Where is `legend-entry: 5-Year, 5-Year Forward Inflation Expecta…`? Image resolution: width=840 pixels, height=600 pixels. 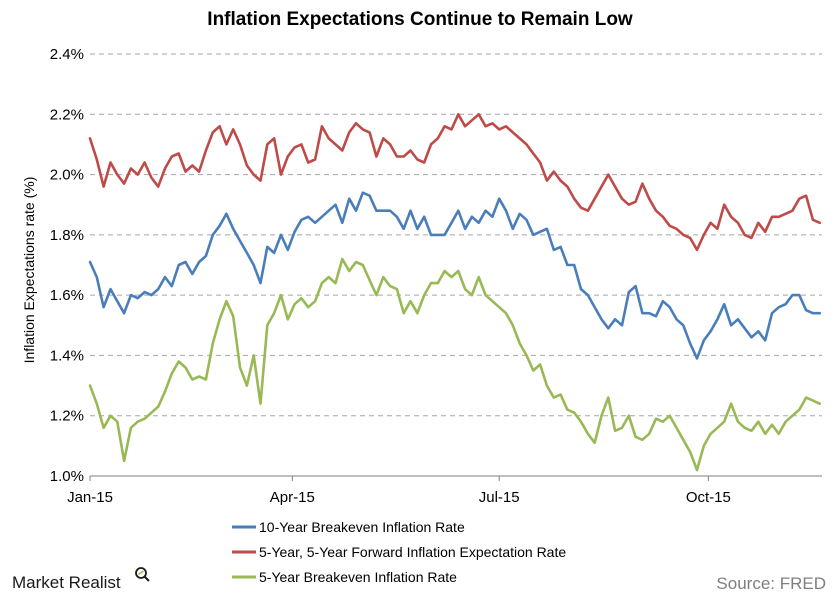 legend-entry: 5-Year, 5-Year Forward Inflation Expecta… is located at coordinates (412, 552).